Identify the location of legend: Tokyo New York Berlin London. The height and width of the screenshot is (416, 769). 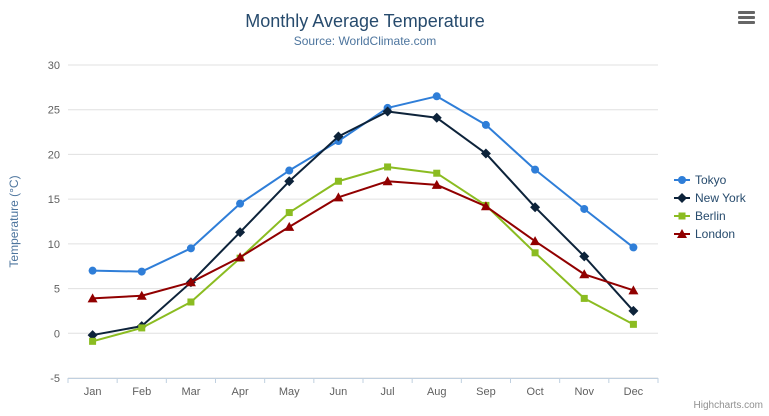
(710, 207).